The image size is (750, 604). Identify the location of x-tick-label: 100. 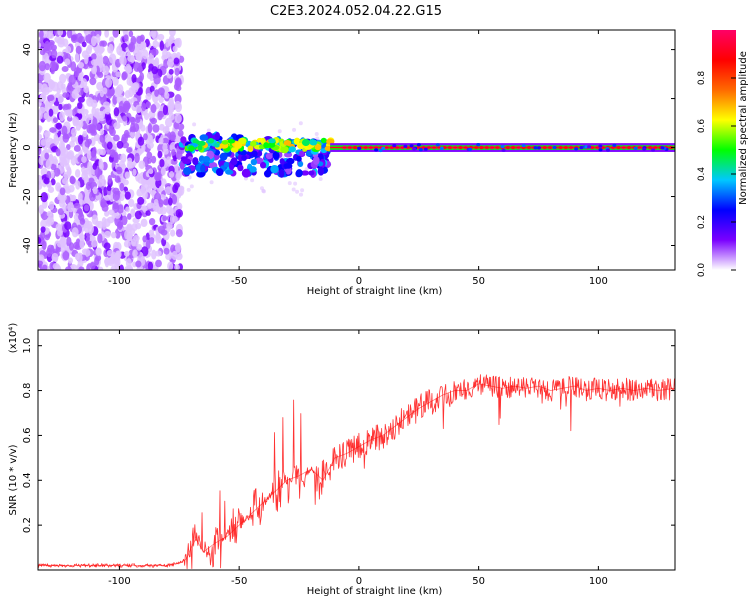
(598, 581).